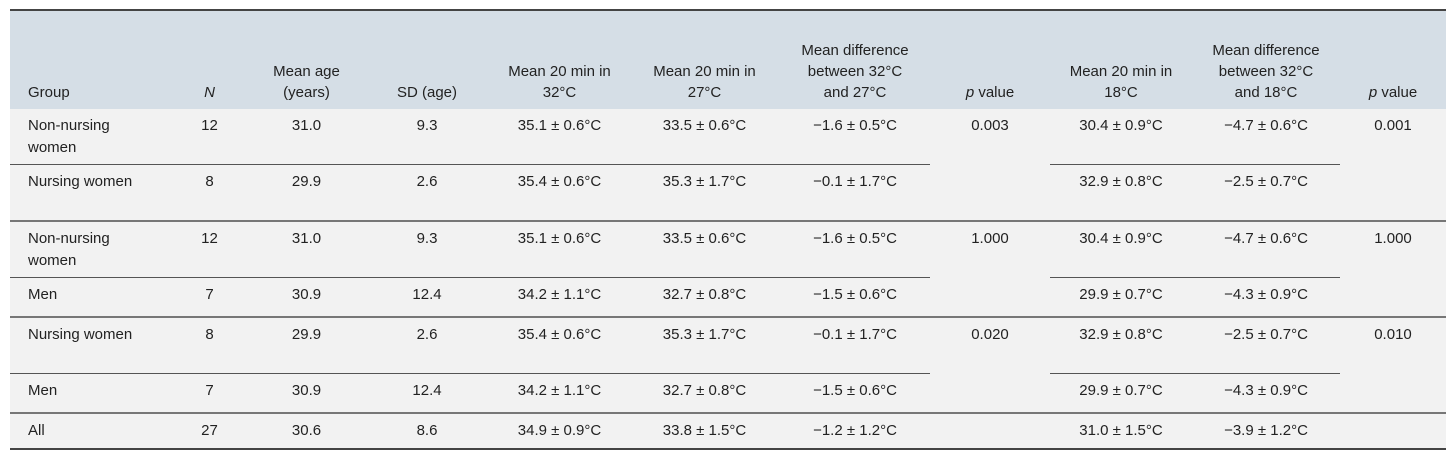 The image size is (1456, 455). I want to click on table-cell: 8.6, so click(427, 431).